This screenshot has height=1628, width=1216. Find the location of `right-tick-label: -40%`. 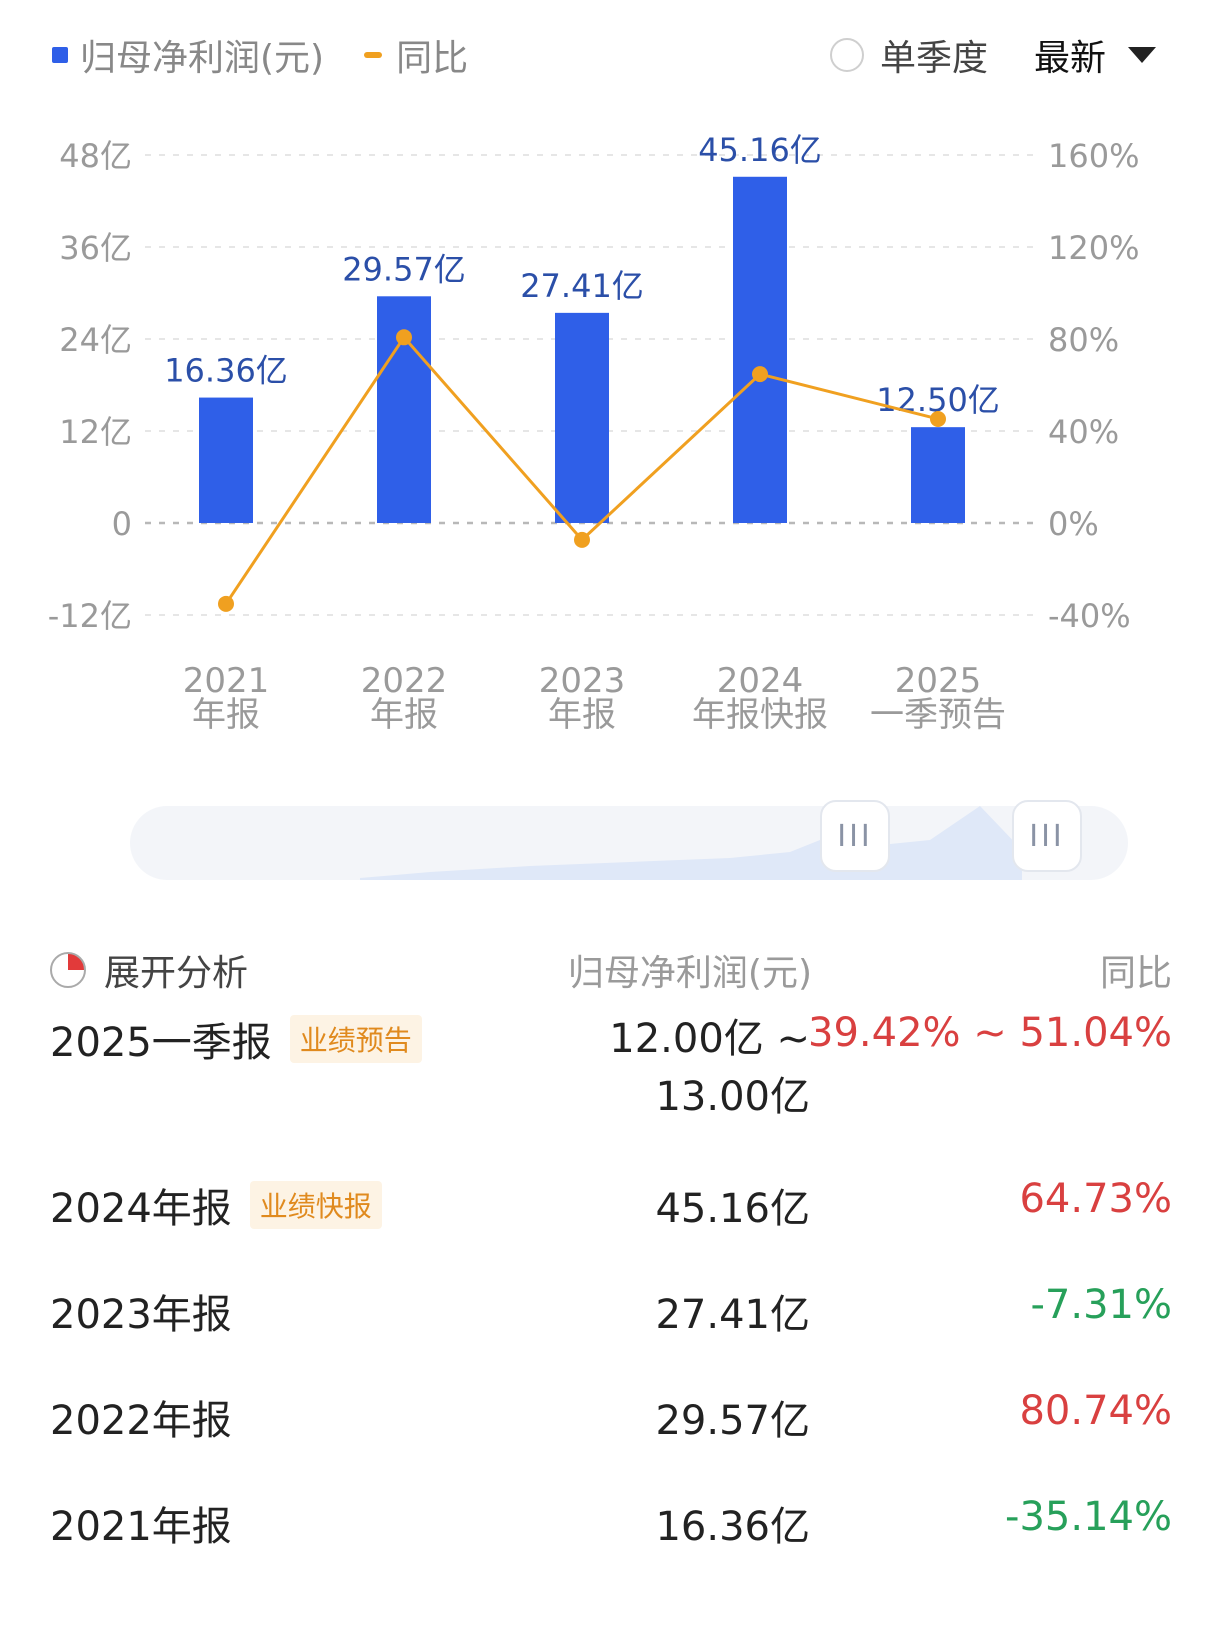

right-tick-label: -40% is located at coordinates (1089, 616).